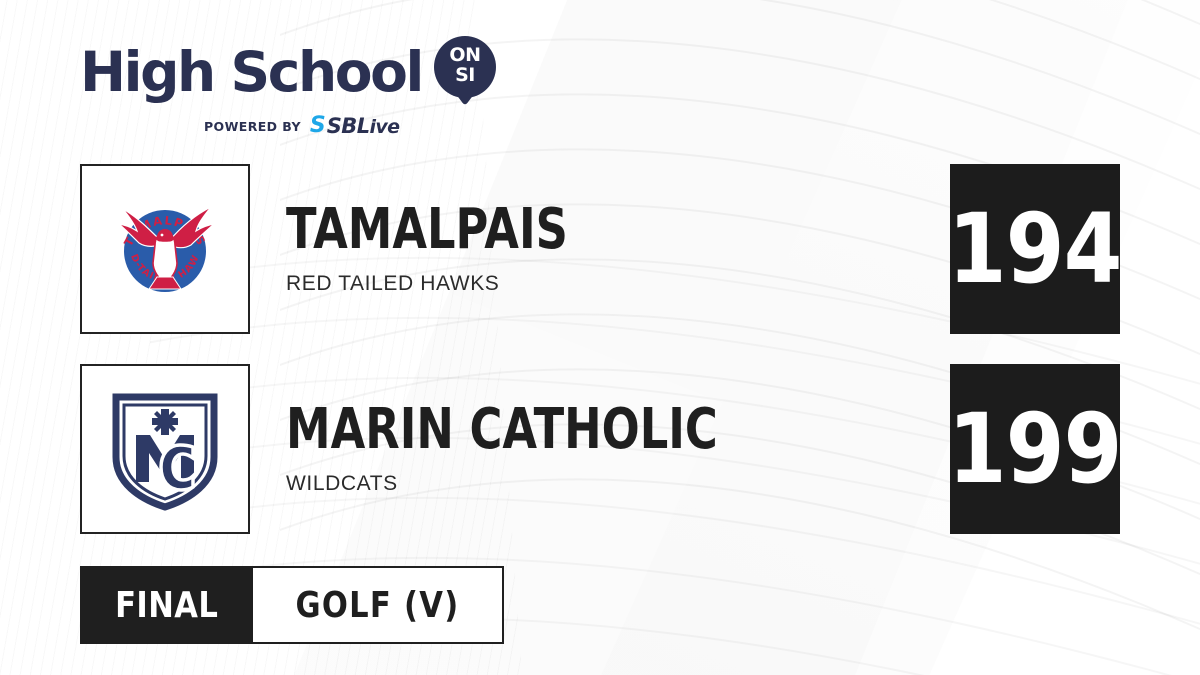 This screenshot has height=675, width=1200. Describe the element at coordinates (502, 429) in the screenshot. I see `team-name: MARIN CATHOLIC` at that location.